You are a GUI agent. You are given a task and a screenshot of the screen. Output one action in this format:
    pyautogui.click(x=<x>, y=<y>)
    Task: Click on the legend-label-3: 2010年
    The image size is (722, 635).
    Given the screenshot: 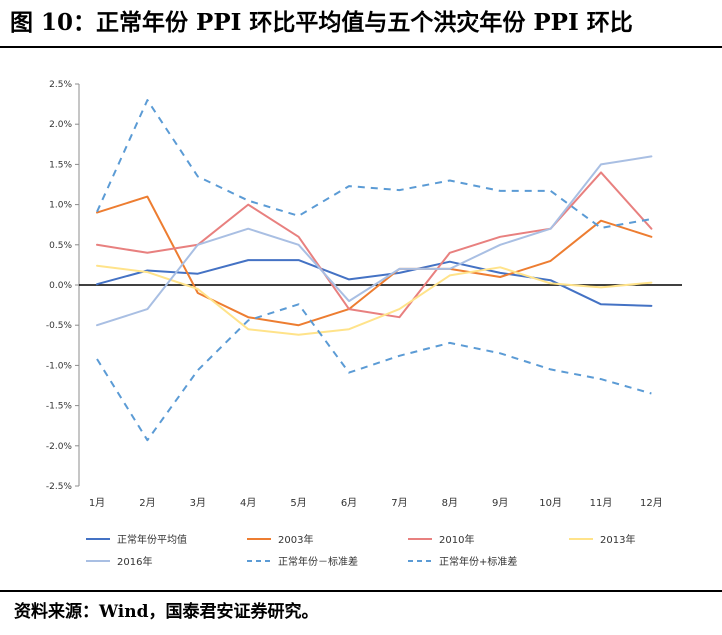 What is the action you would take?
    pyautogui.click(x=456, y=539)
    